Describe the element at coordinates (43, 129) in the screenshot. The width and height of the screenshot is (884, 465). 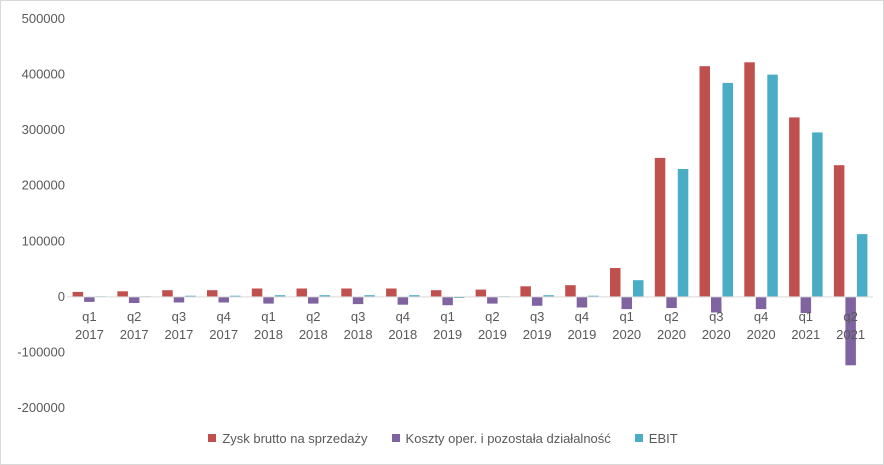
I see `y-tick-label: 300000` at that location.